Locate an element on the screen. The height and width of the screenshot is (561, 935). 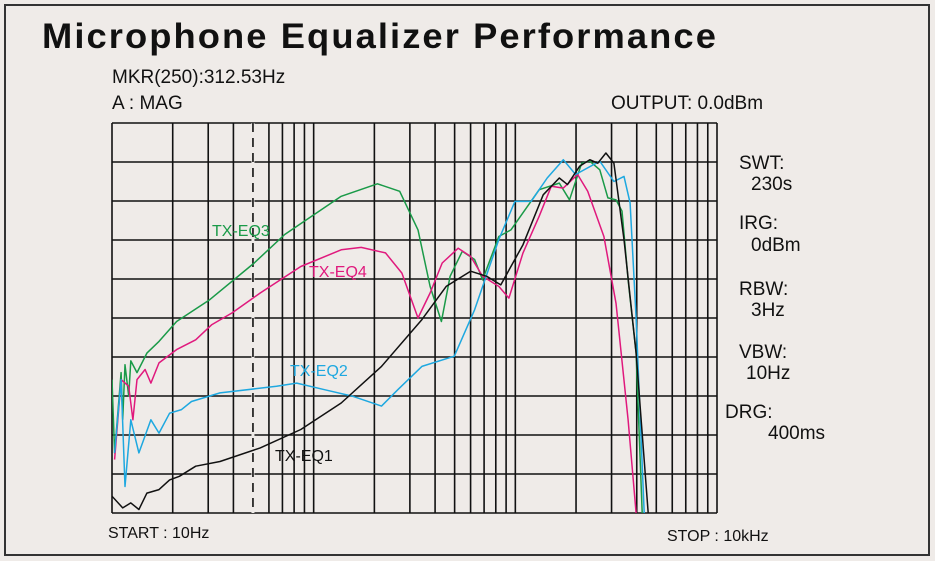
trace-mode: A : MAG is located at coordinates (147, 103).